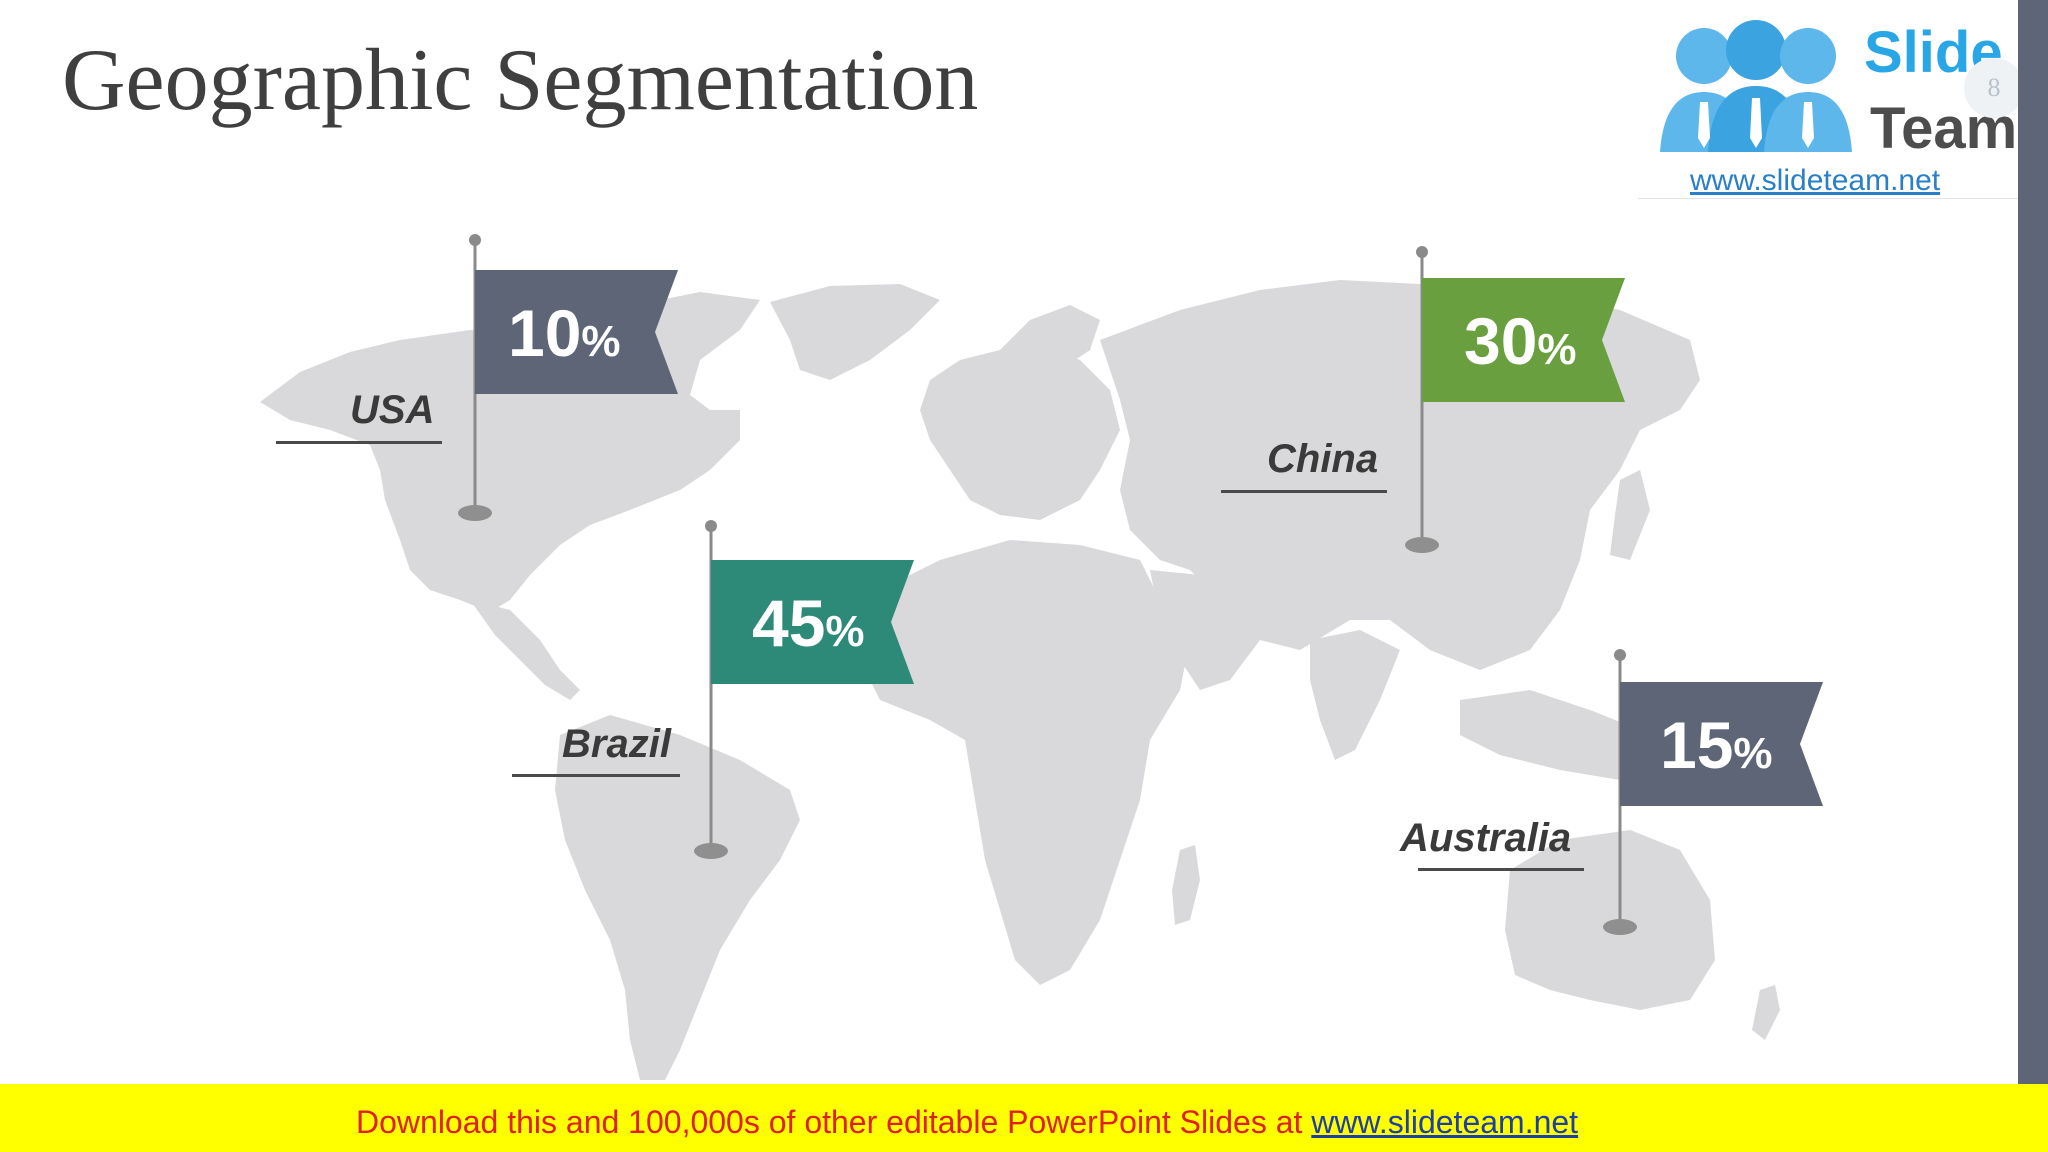 This screenshot has width=2048, height=1152. Describe the element at coordinates (677, 897) in the screenshot. I see `south-america-landmass` at that location.